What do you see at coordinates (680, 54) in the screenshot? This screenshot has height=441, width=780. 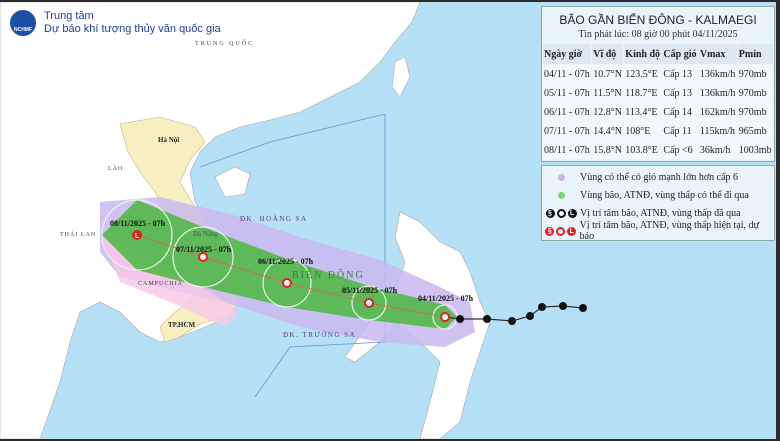 I see `column-header: Cấp gió` at bounding box center [680, 54].